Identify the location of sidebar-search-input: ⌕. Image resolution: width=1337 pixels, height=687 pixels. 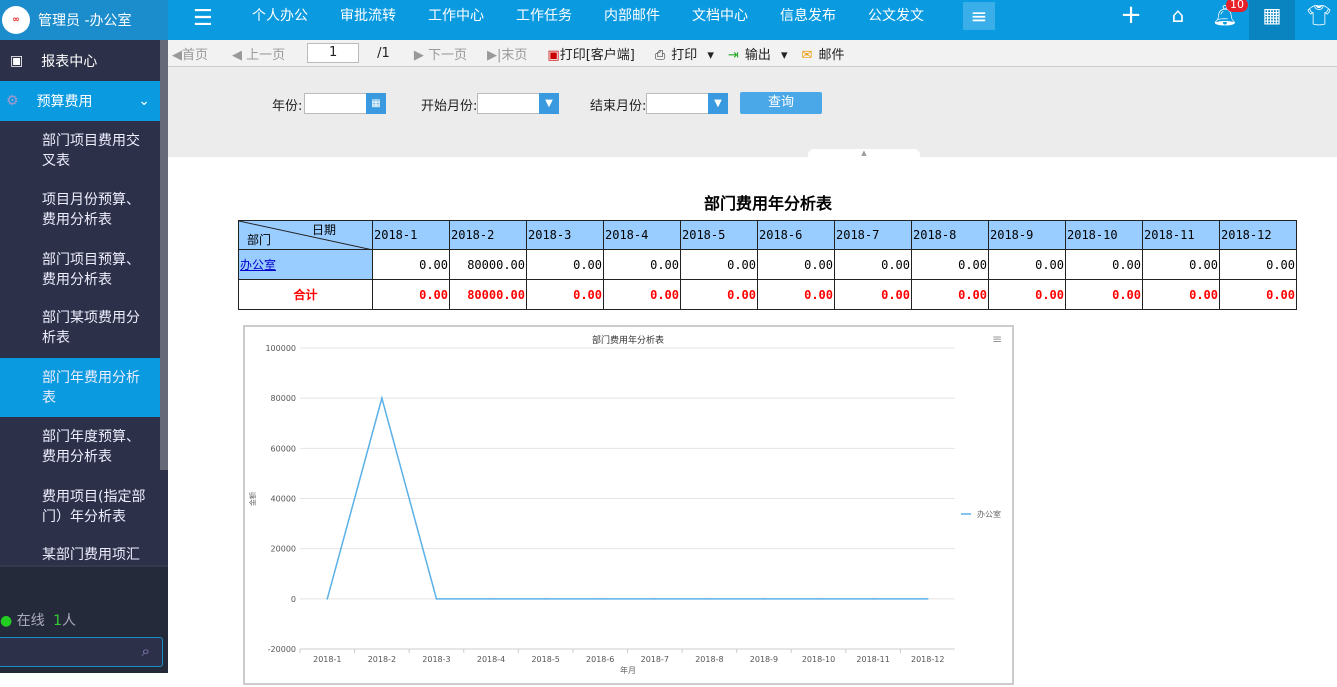
(81, 652).